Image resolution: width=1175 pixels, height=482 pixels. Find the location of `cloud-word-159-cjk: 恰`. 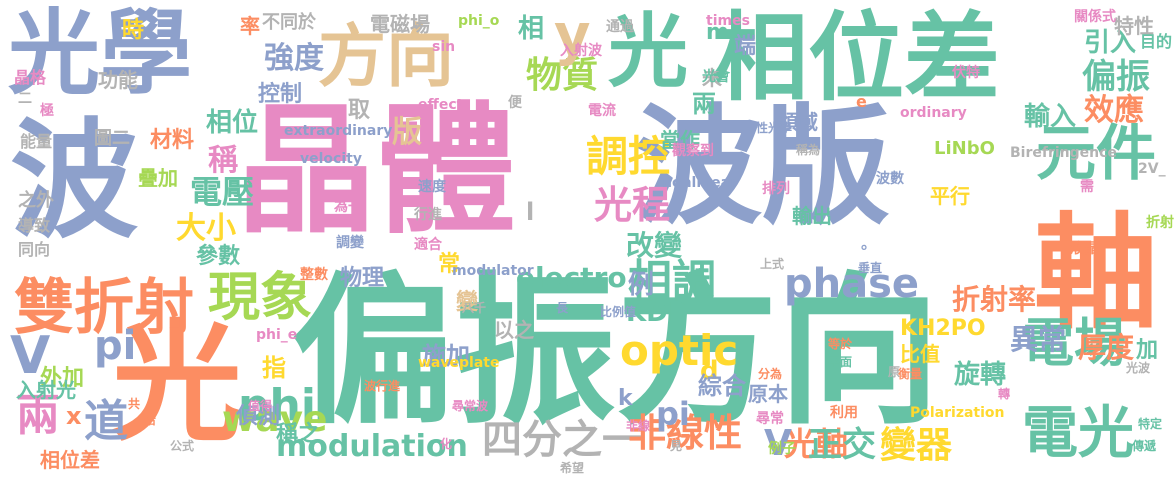

cloud-word-159-cjk: 恰 is located at coordinates (150, 420).